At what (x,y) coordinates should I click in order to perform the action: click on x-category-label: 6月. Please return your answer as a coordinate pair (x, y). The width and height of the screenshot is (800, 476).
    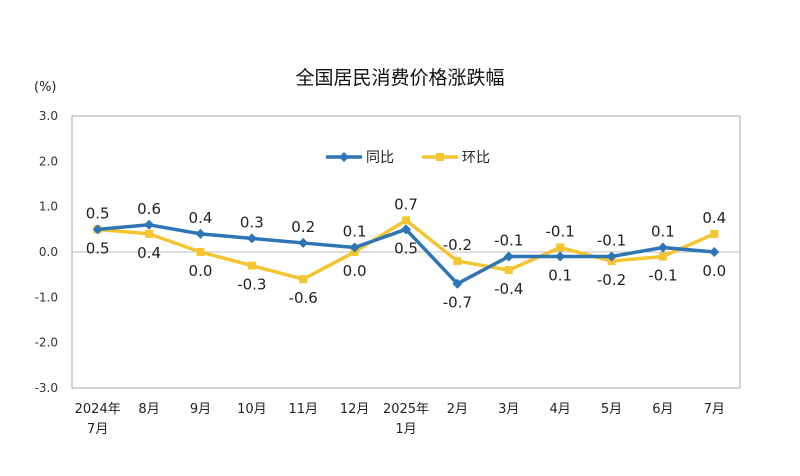
    Looking at the image, I should click on (662, 409).